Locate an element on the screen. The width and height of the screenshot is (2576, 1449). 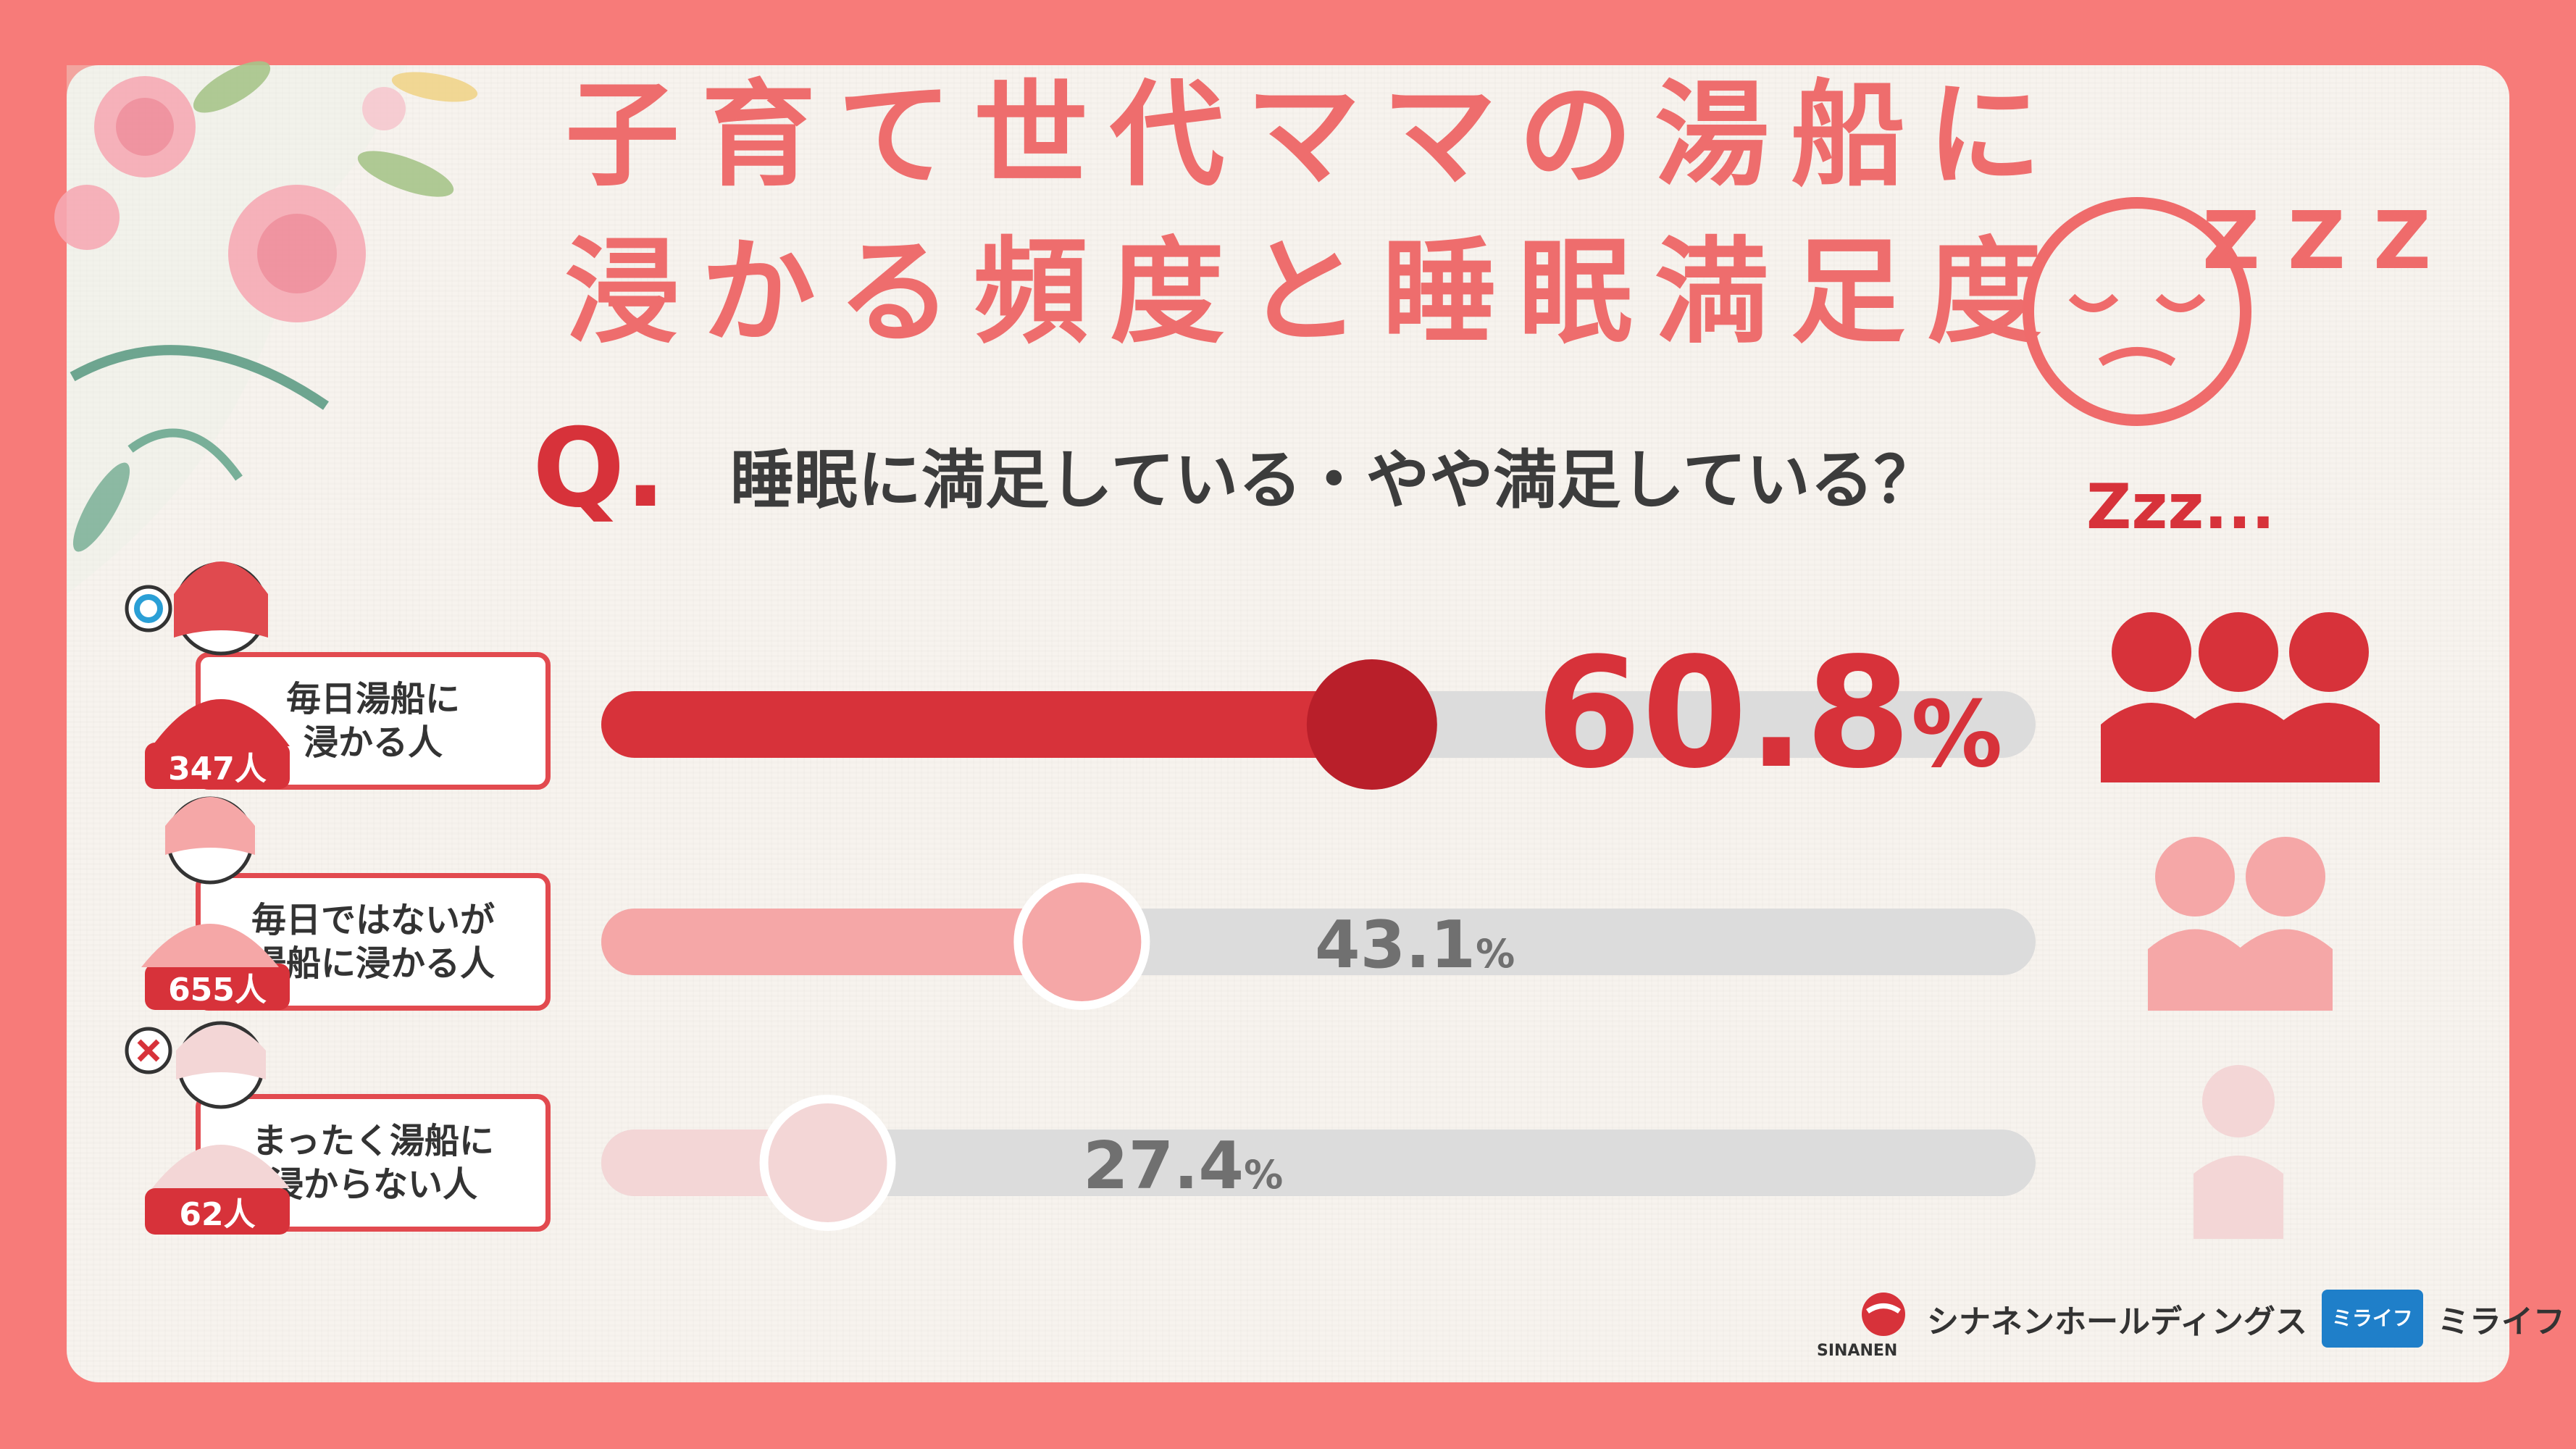
sinanen-en-text: SINANEN is located at coordinates (1857, 1351).